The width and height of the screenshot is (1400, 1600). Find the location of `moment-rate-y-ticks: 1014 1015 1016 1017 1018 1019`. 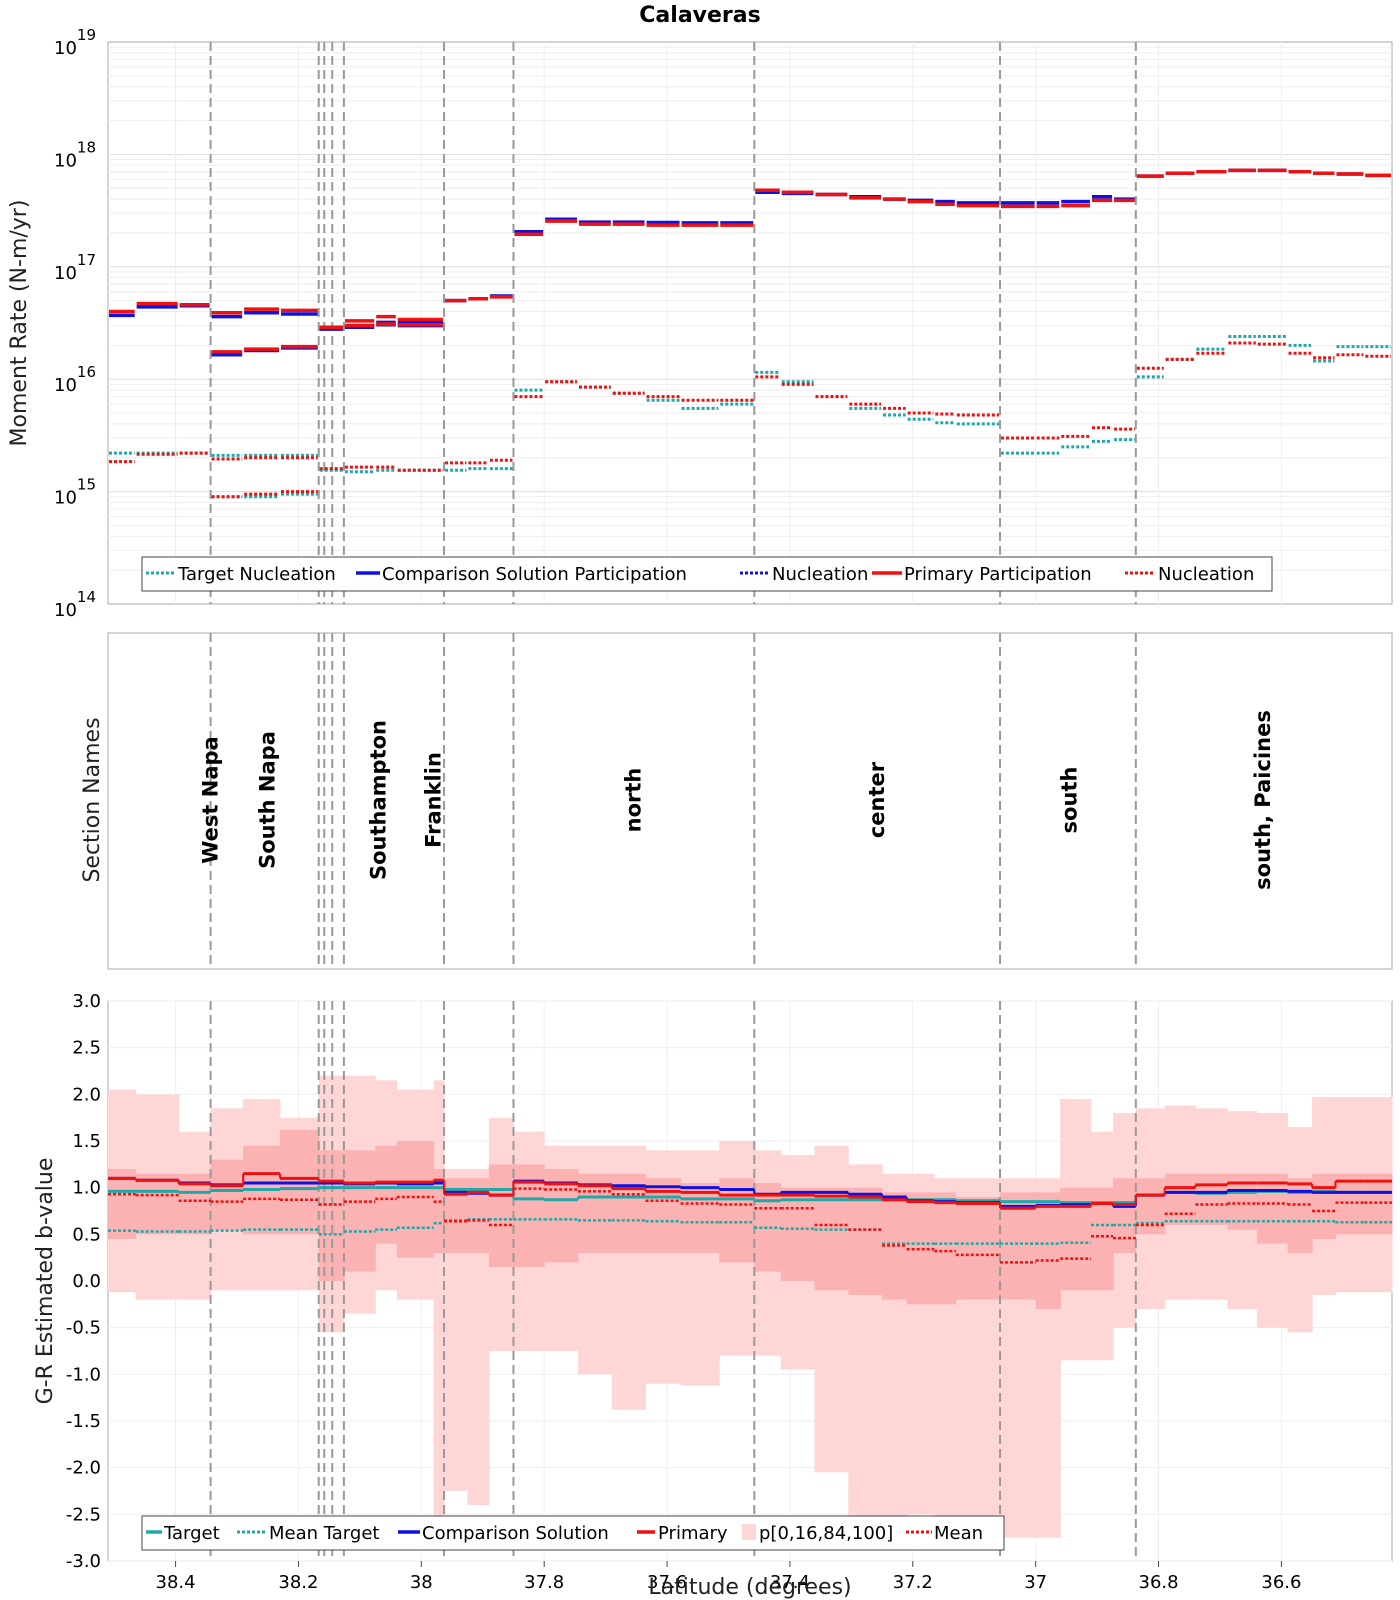

moment-rate-y-ticks: 1014 1015 1016 1017 1018 1019 is located at coordinates (75, 323).